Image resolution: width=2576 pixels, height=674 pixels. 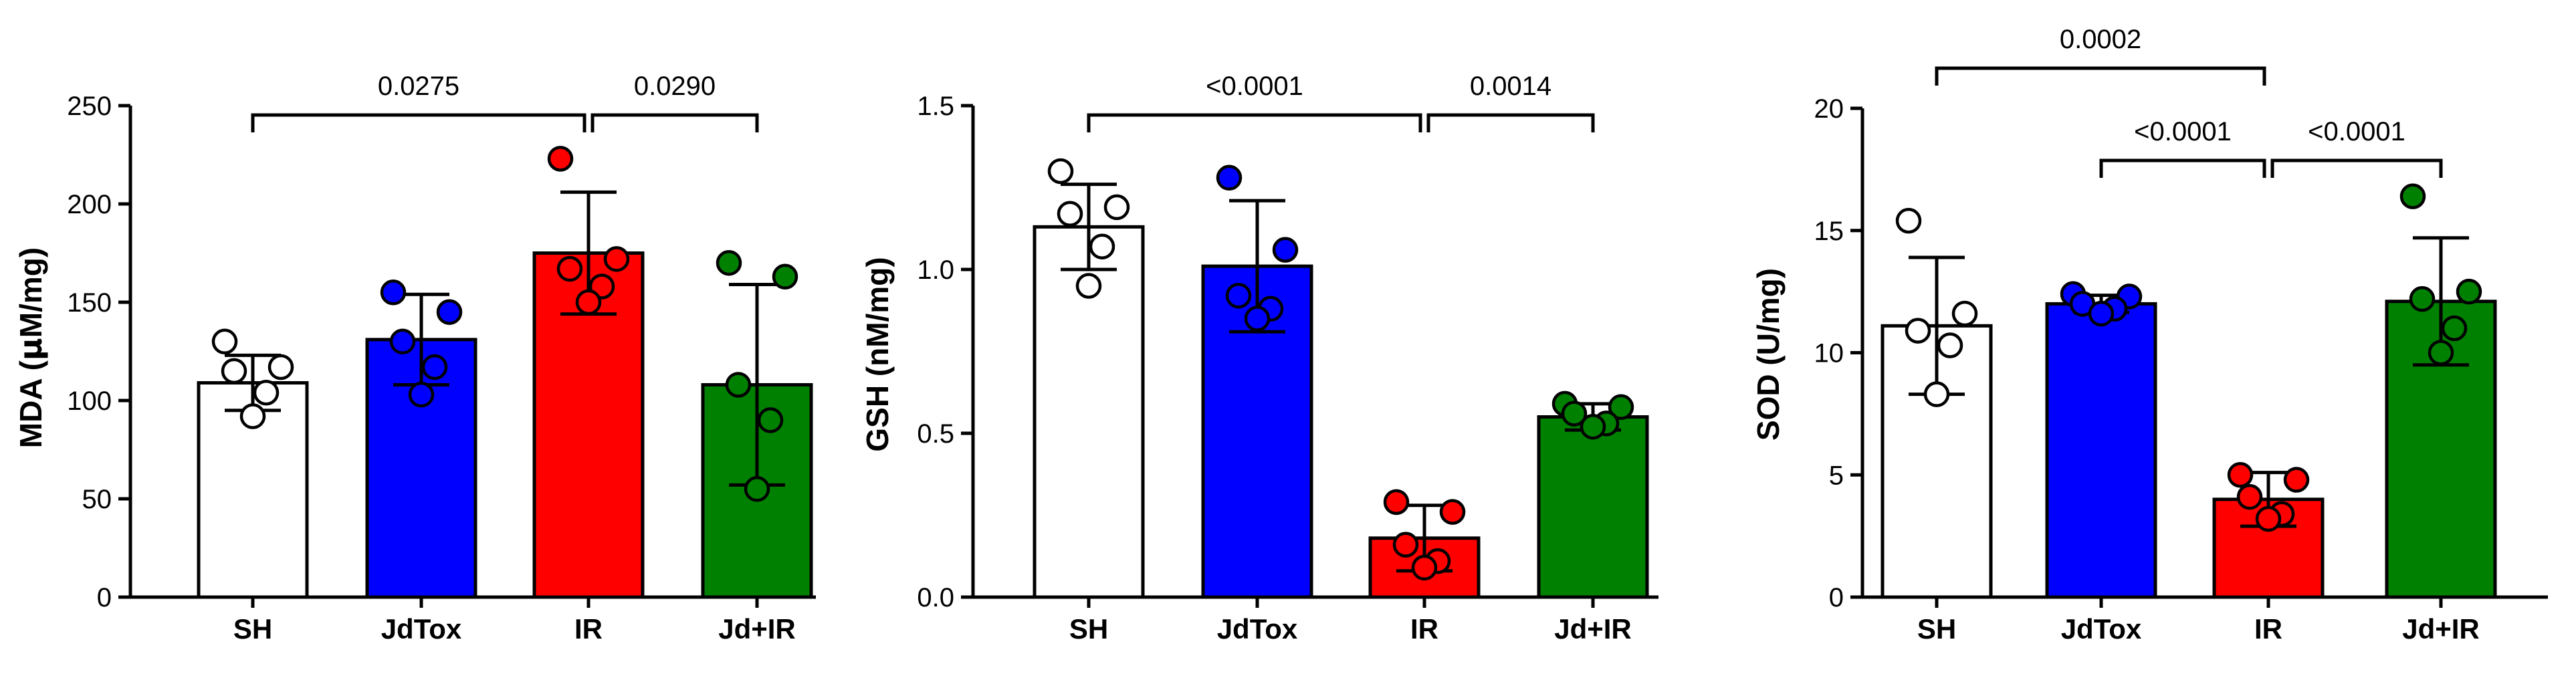 What do you see at coordinates (30, 292) in the screenshot?
I see `y-axis-title-suffix: M/mg)` at bounding box center [30, 292].